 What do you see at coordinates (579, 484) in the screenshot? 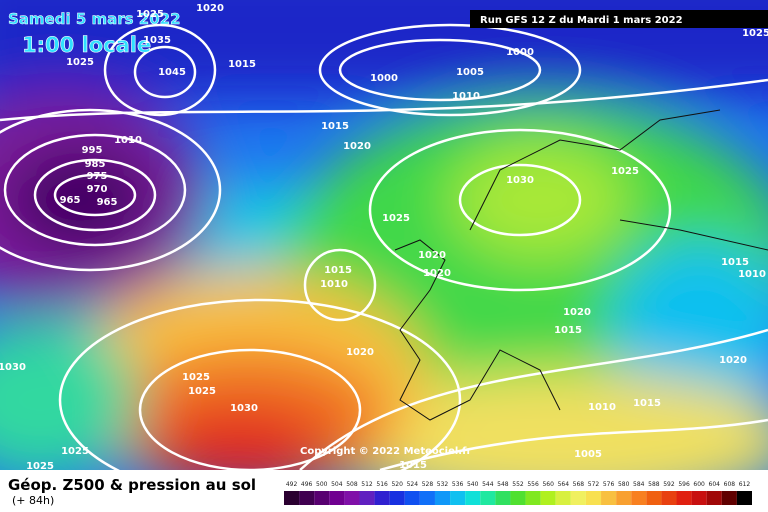
I see `scale-label: 568` at bounding box center [579, 484].